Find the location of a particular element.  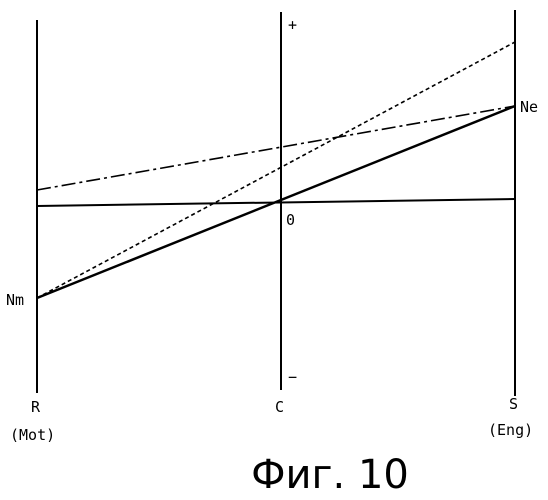

figure-caption: Фиг. 10 is located at coordinates (330, 475).